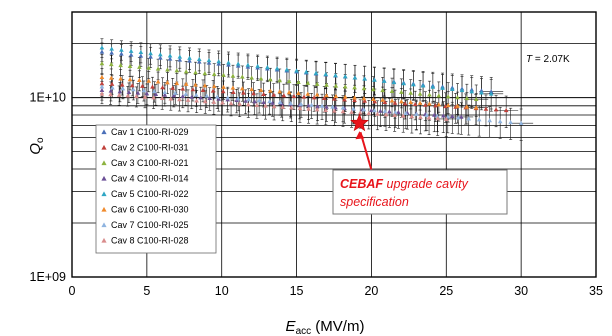 Image resolution: width=612 pixels, height=336 pixels. I want to click on x-tick-label: 25, so click(446, 291).